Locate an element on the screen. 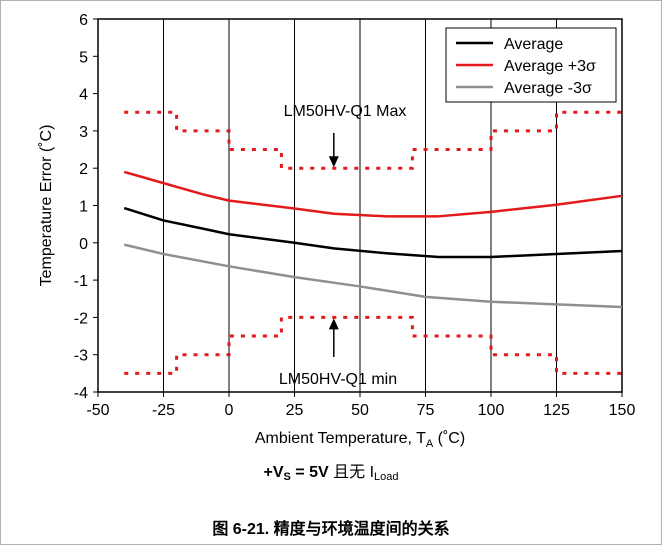  y-axis-title: Temperature Error (˚C) is located at coordinates (46, 206).